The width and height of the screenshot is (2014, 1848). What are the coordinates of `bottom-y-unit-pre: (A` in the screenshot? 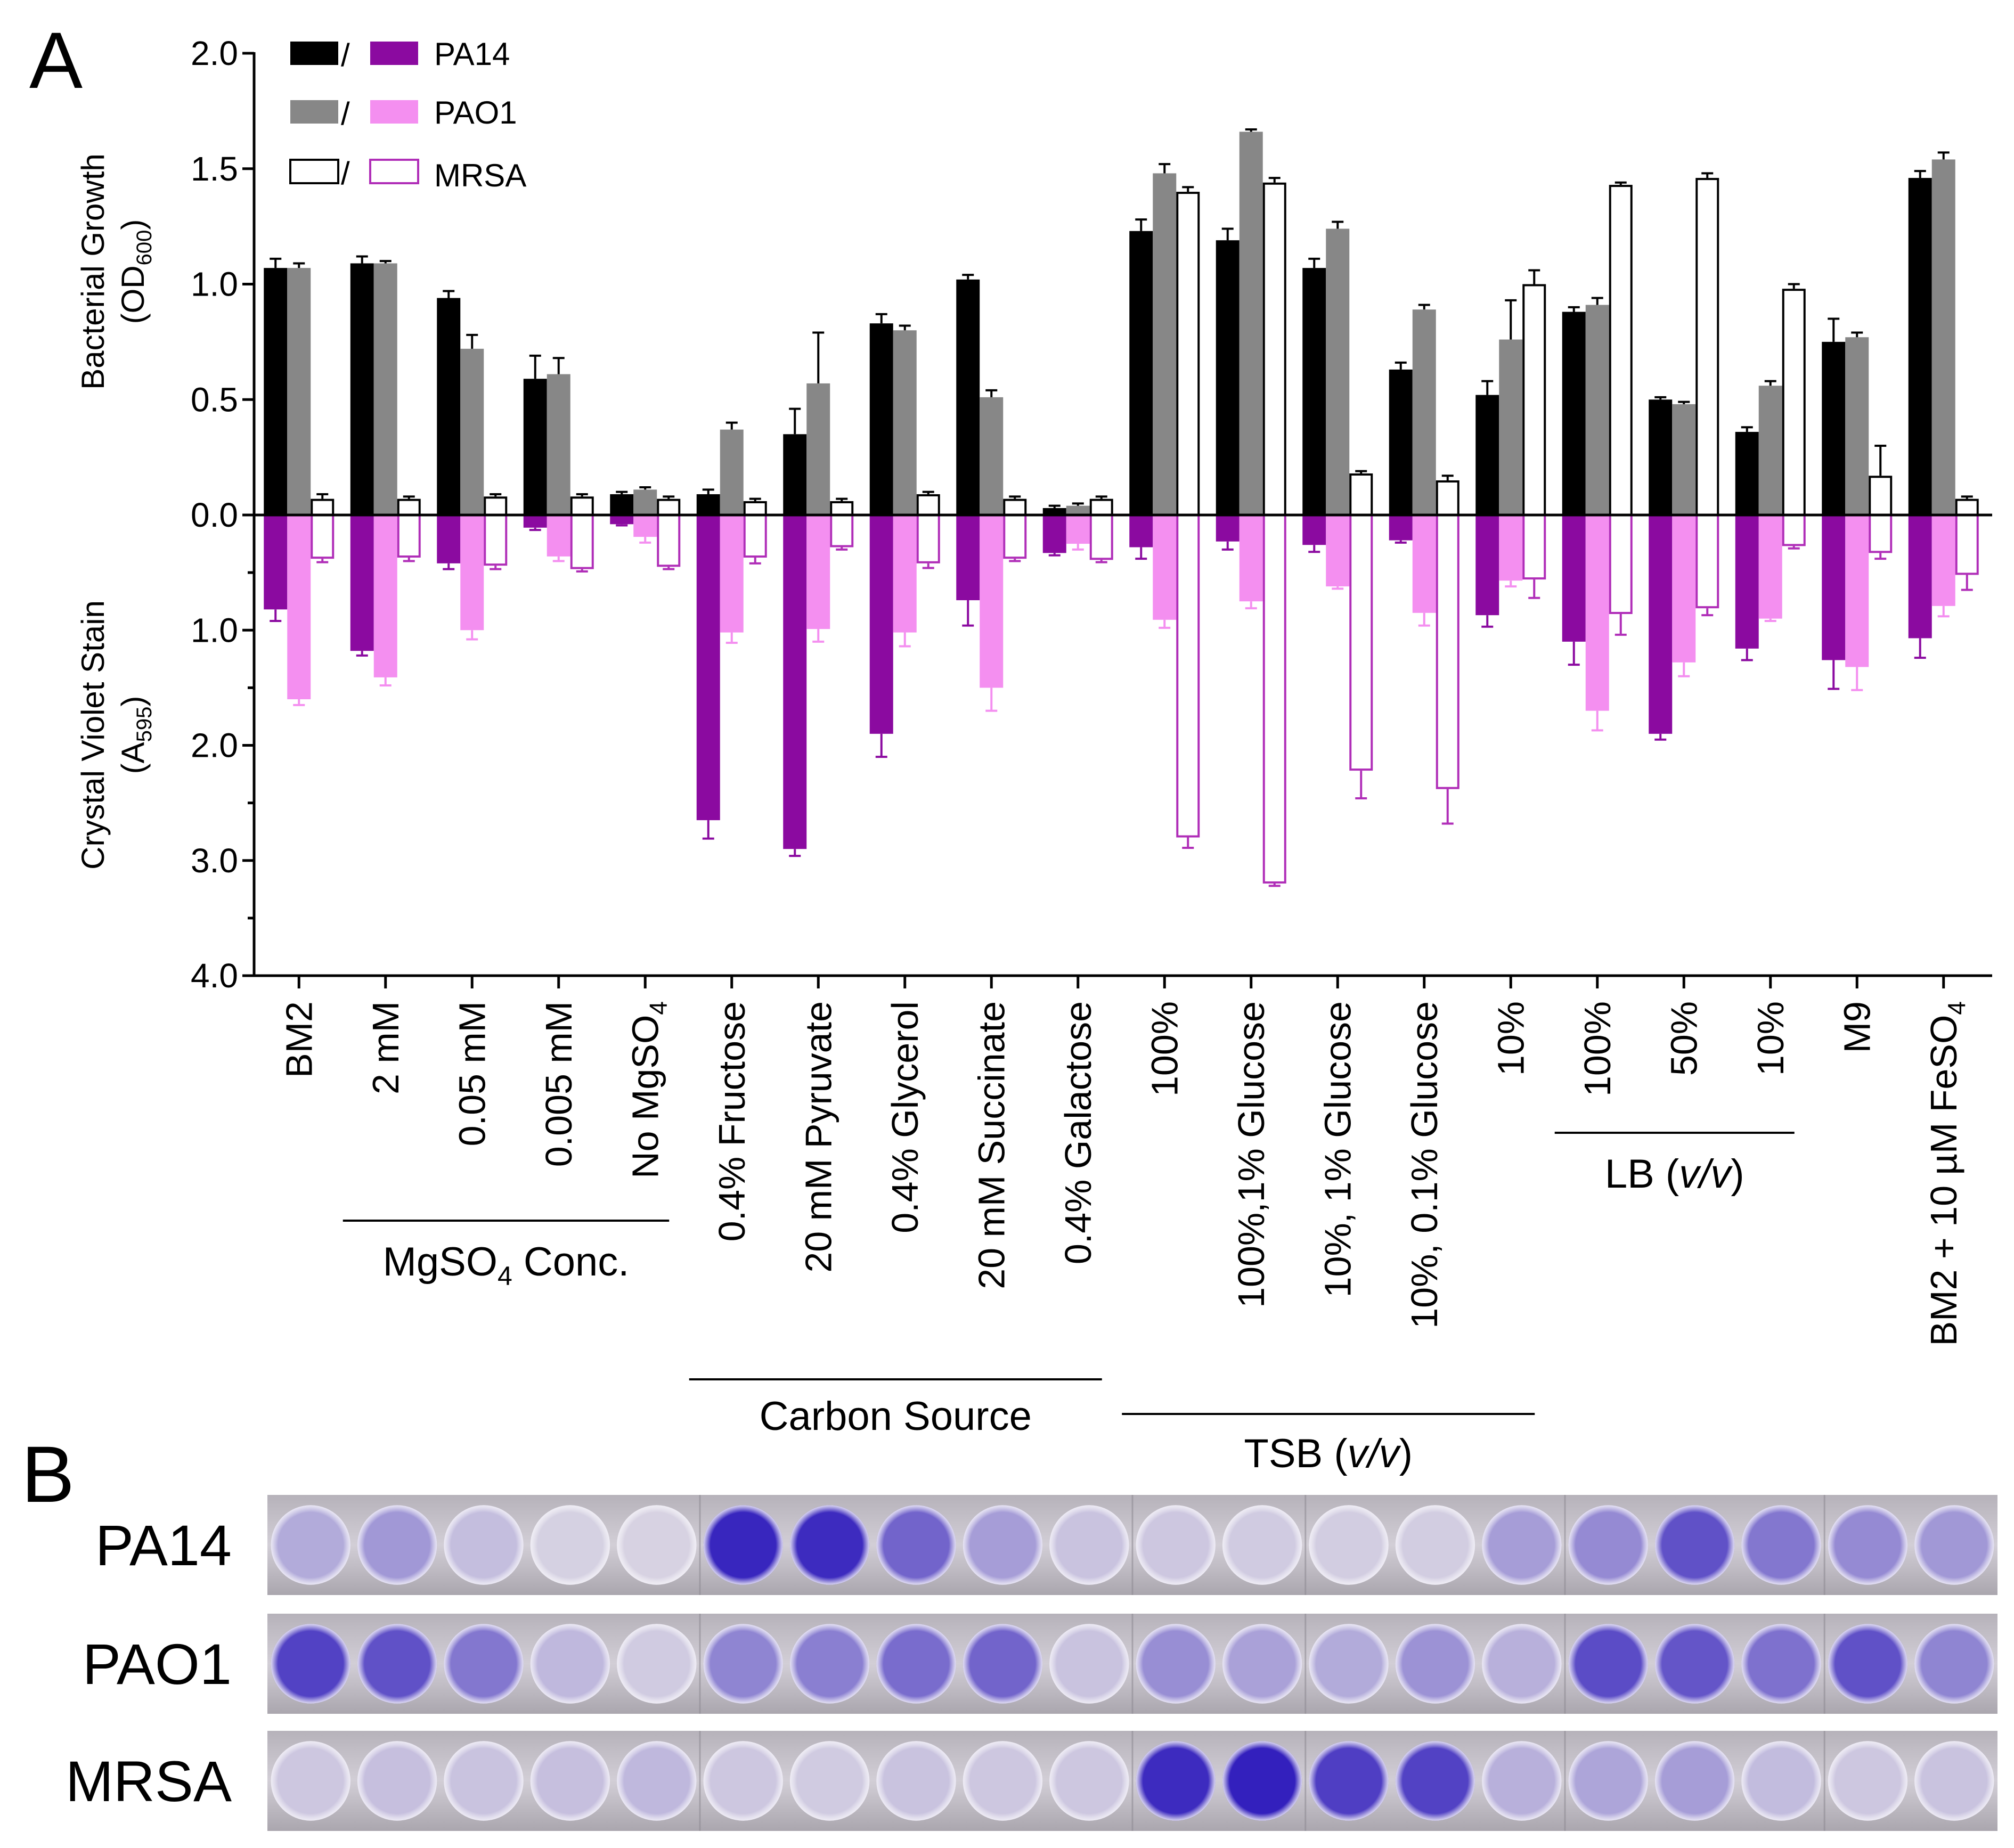 It's located at (133, 758).